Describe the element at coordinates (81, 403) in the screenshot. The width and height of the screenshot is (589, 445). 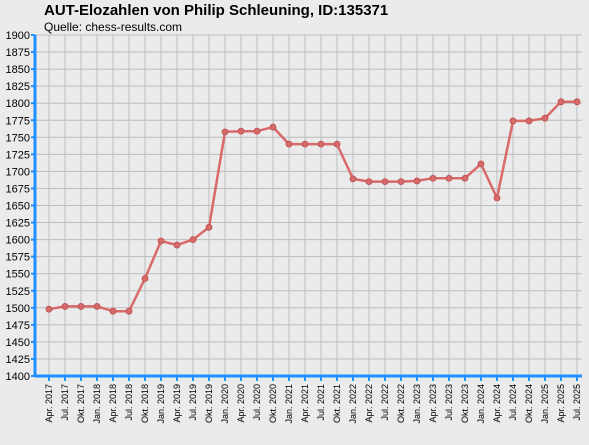
I see `x-tick-label: Okt. 2017` at that location.